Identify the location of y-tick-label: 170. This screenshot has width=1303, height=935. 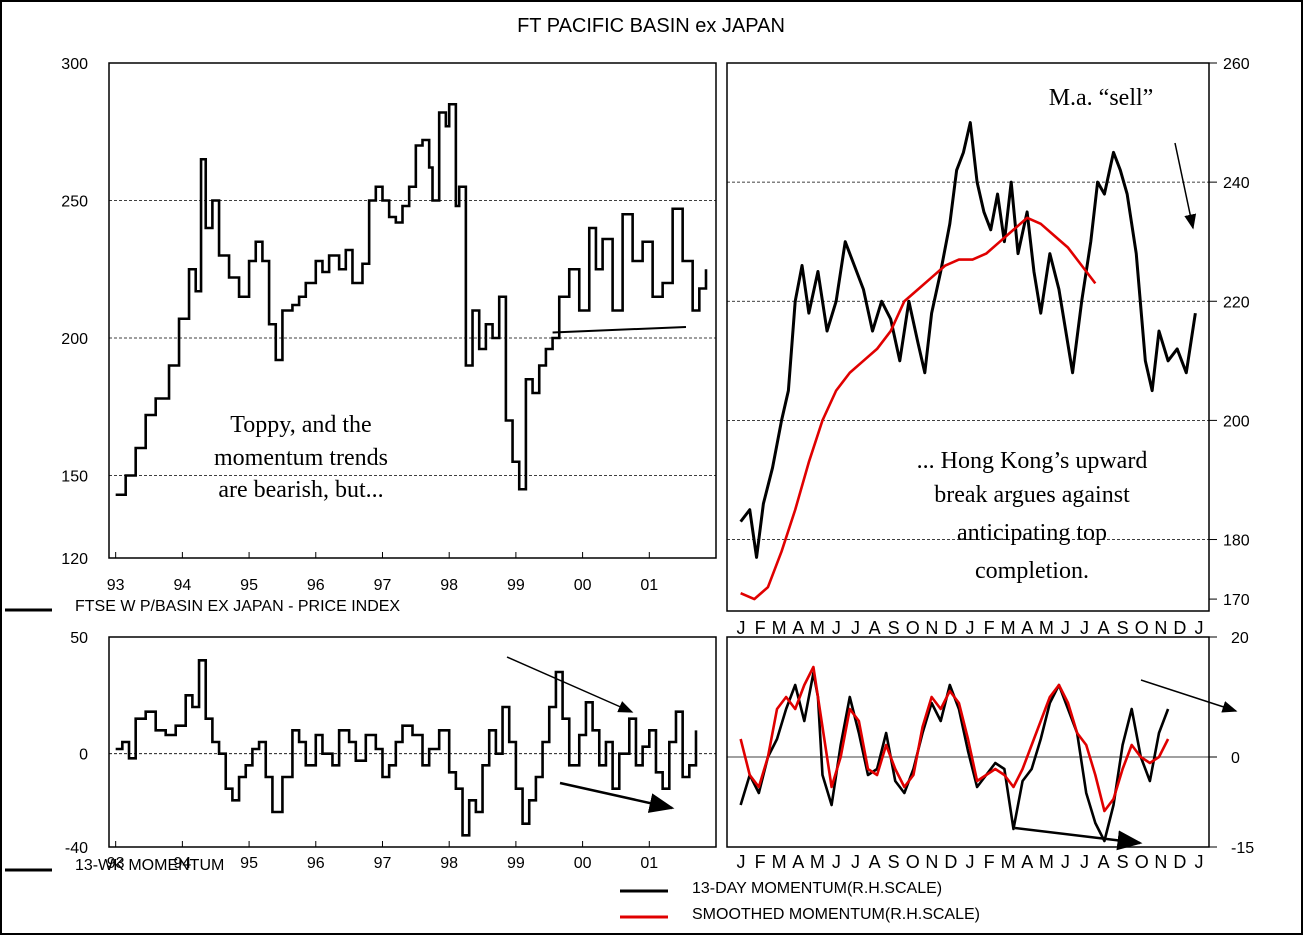
(1236, 600).